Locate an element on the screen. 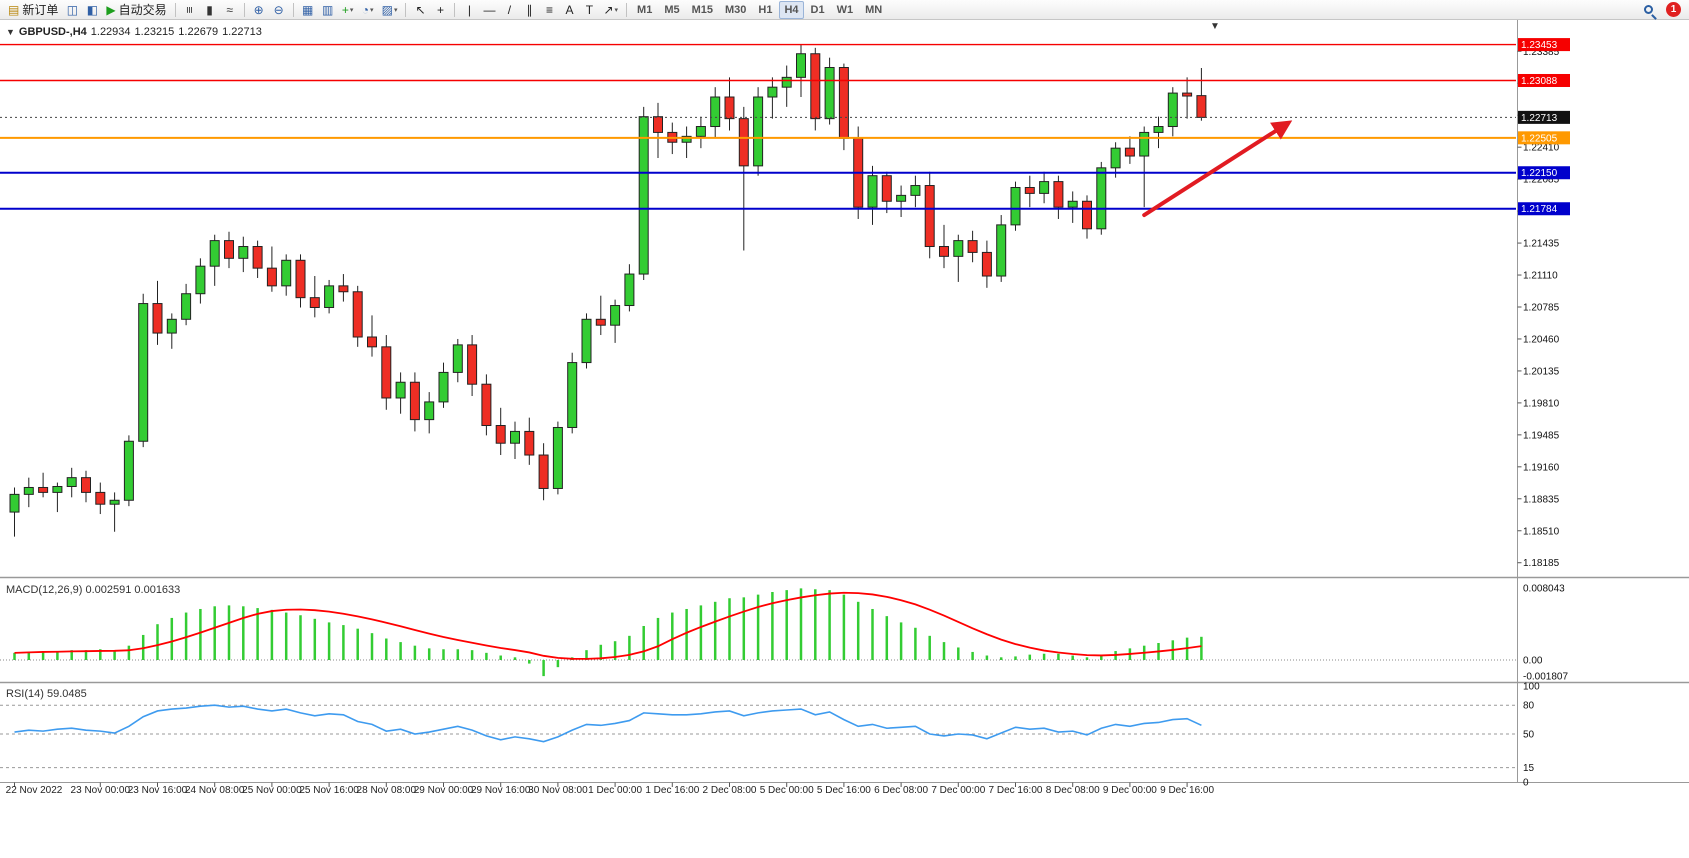 The height and width of the screenshot is (858, 1689). svg-text: 1.19810 is located at coordinates (1541, 403).